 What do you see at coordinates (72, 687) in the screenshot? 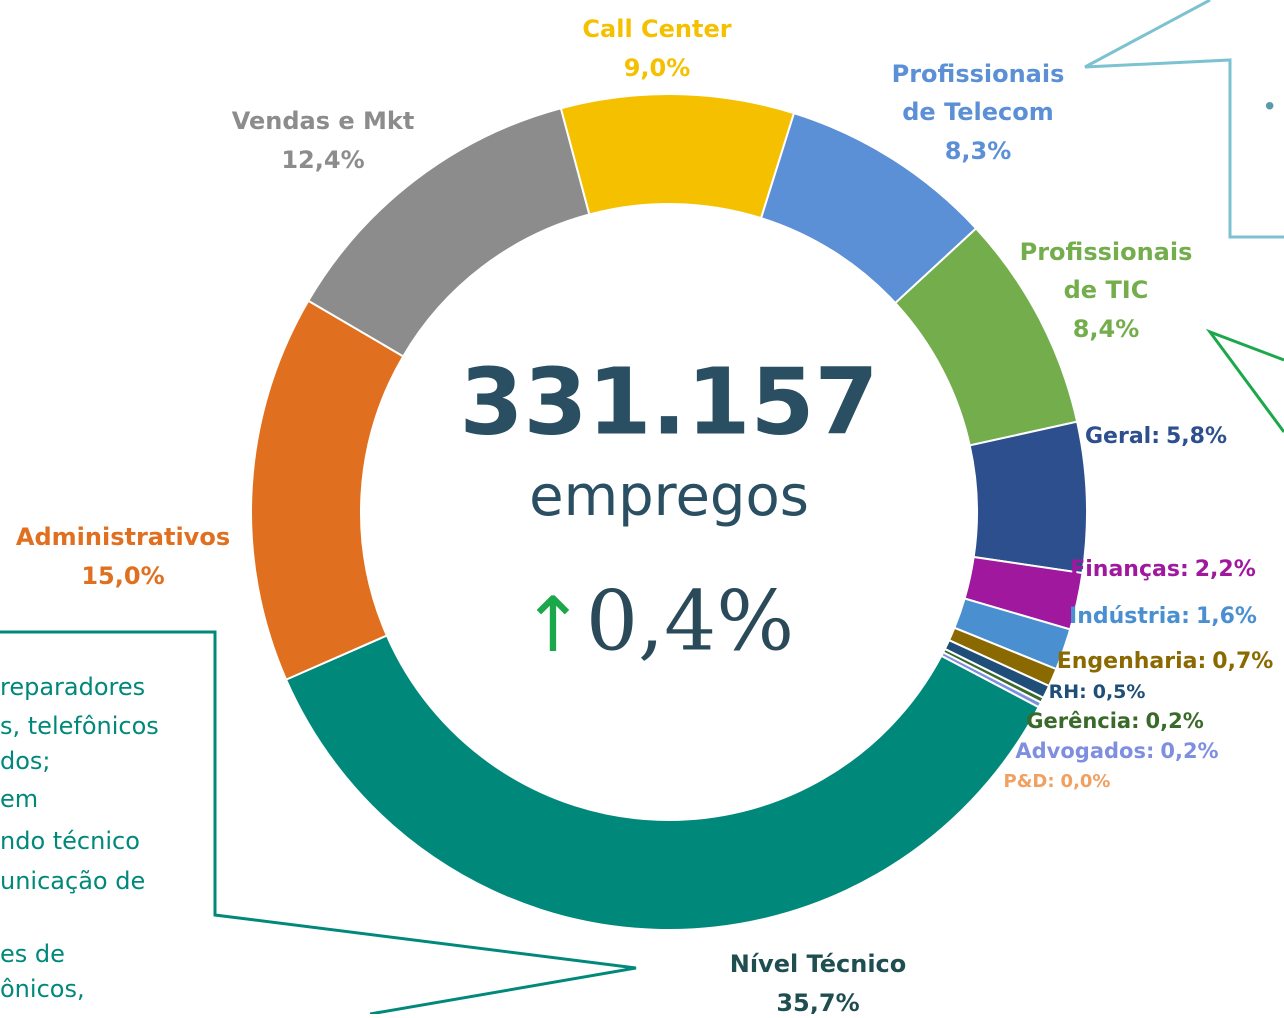
I see `callout-text: reparadores` at bounding box center [72, 687].